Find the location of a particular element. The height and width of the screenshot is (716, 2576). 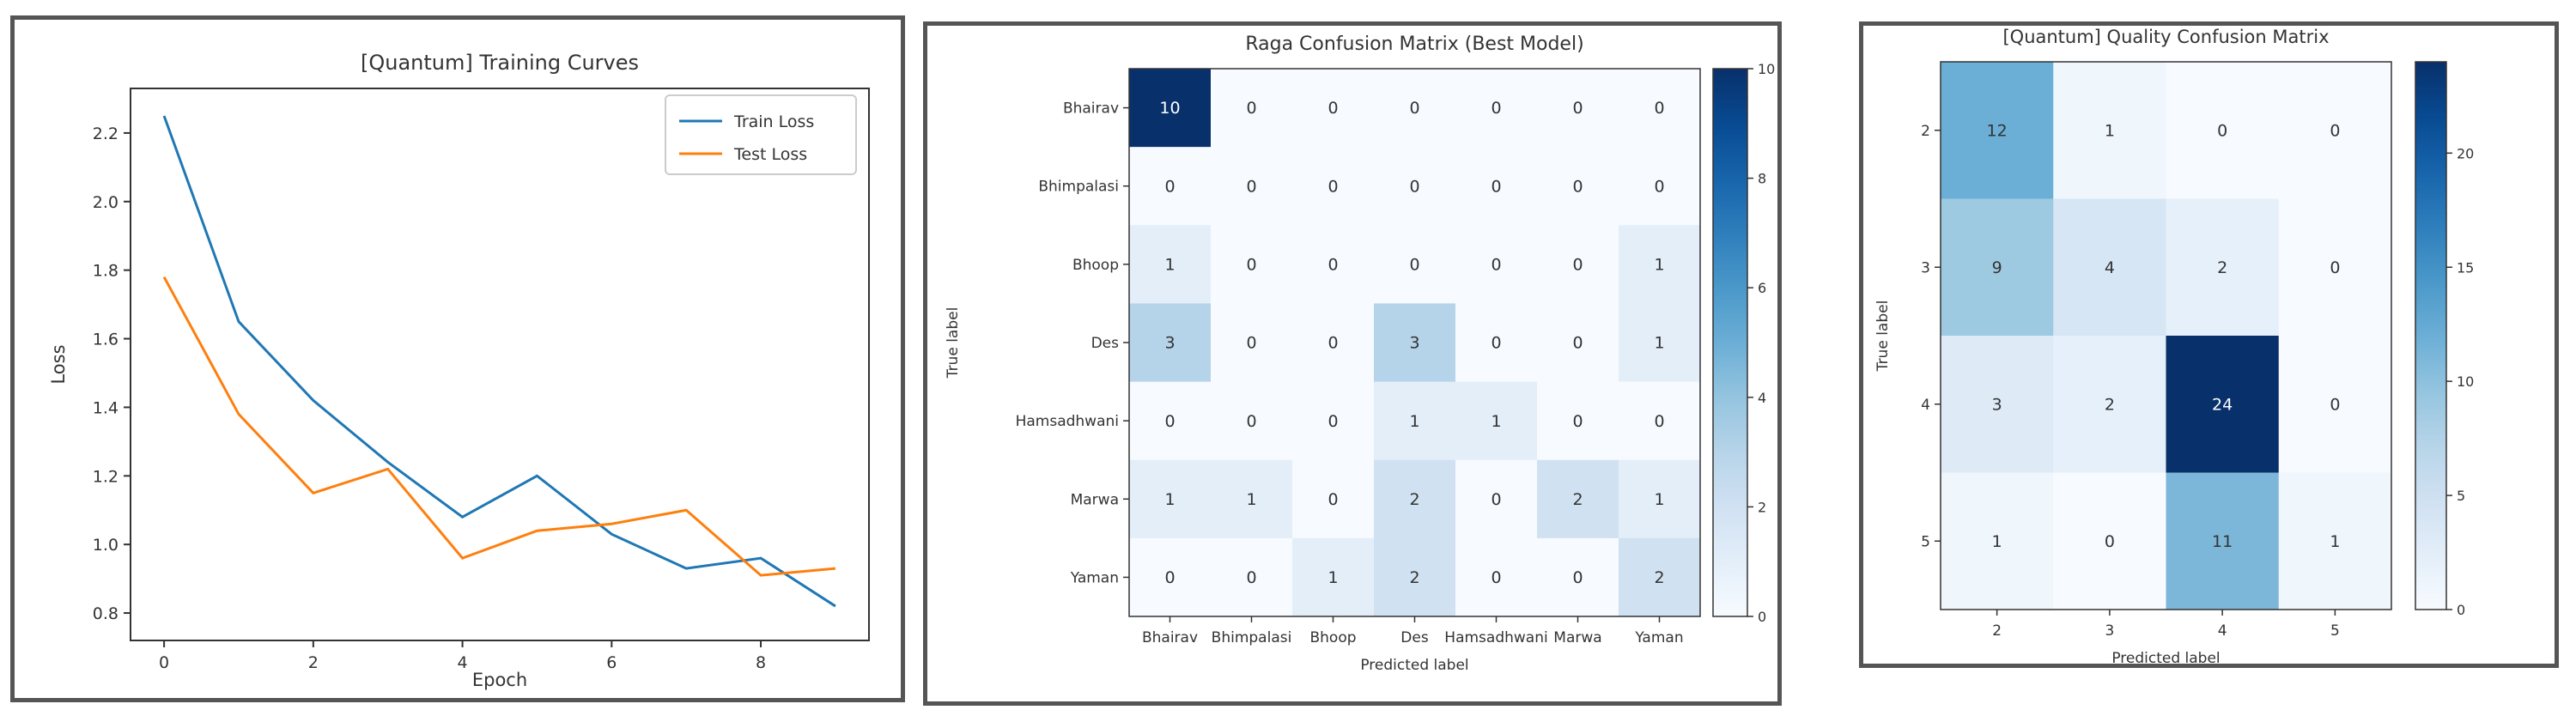

x-tick-label: 2 is located at coordinates (313, 662).